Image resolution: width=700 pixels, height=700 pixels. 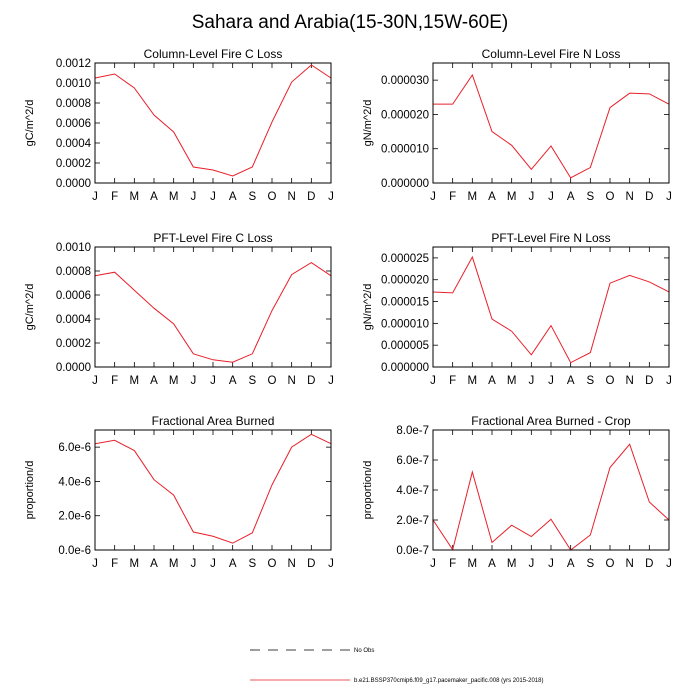 What do you see at coordinates (405, 81) in the screenshot?
I see `y-tick-label: 0.000030` at bounding box center [405, 81].